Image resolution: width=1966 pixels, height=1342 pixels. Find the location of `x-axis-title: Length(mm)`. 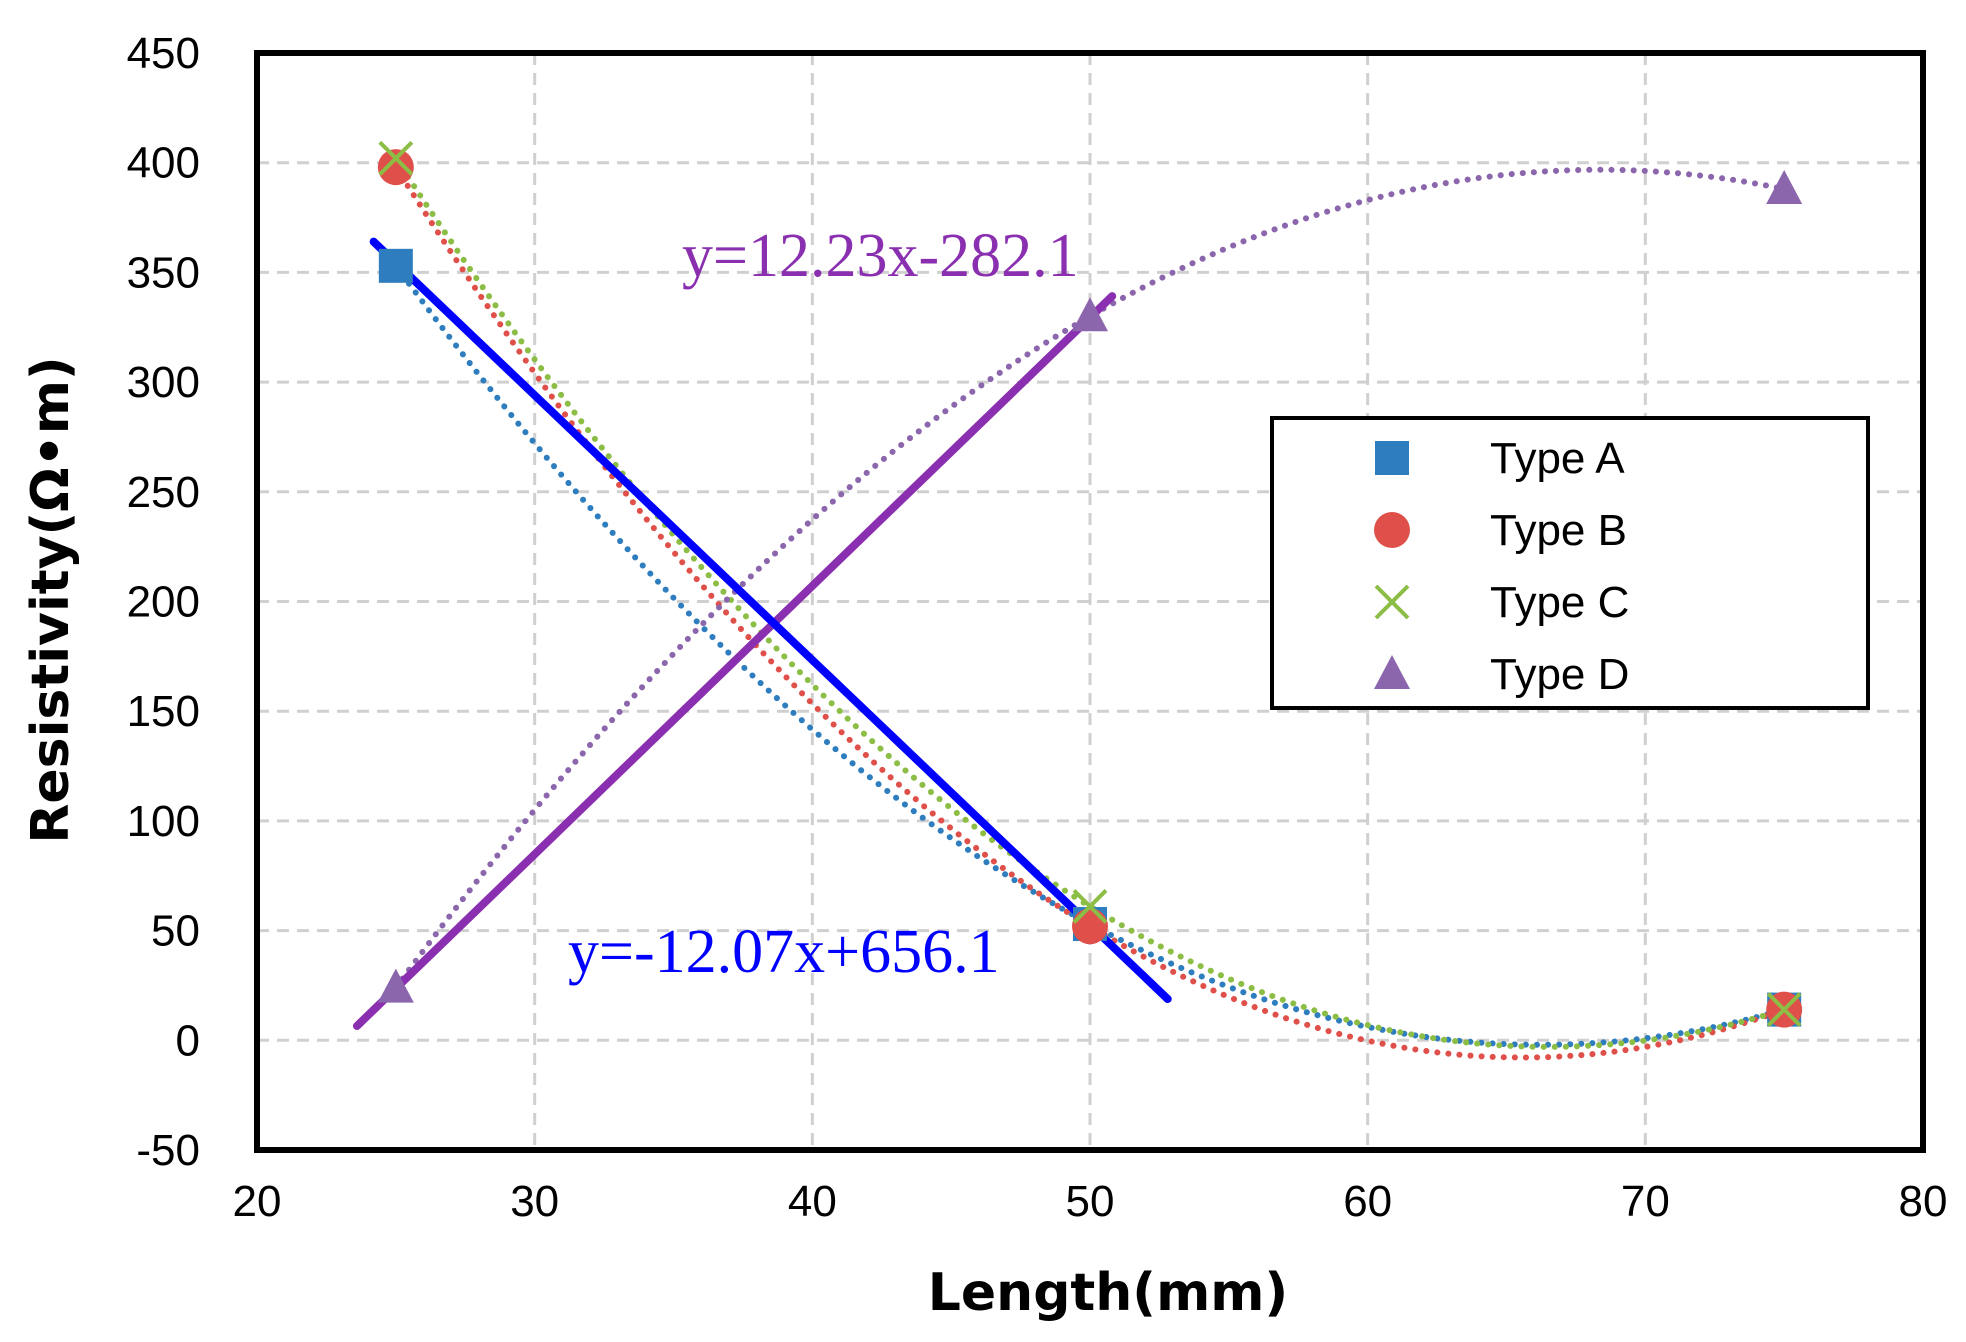

x-axis-title: Length(mm) is located at coordinates (1108, 1293).